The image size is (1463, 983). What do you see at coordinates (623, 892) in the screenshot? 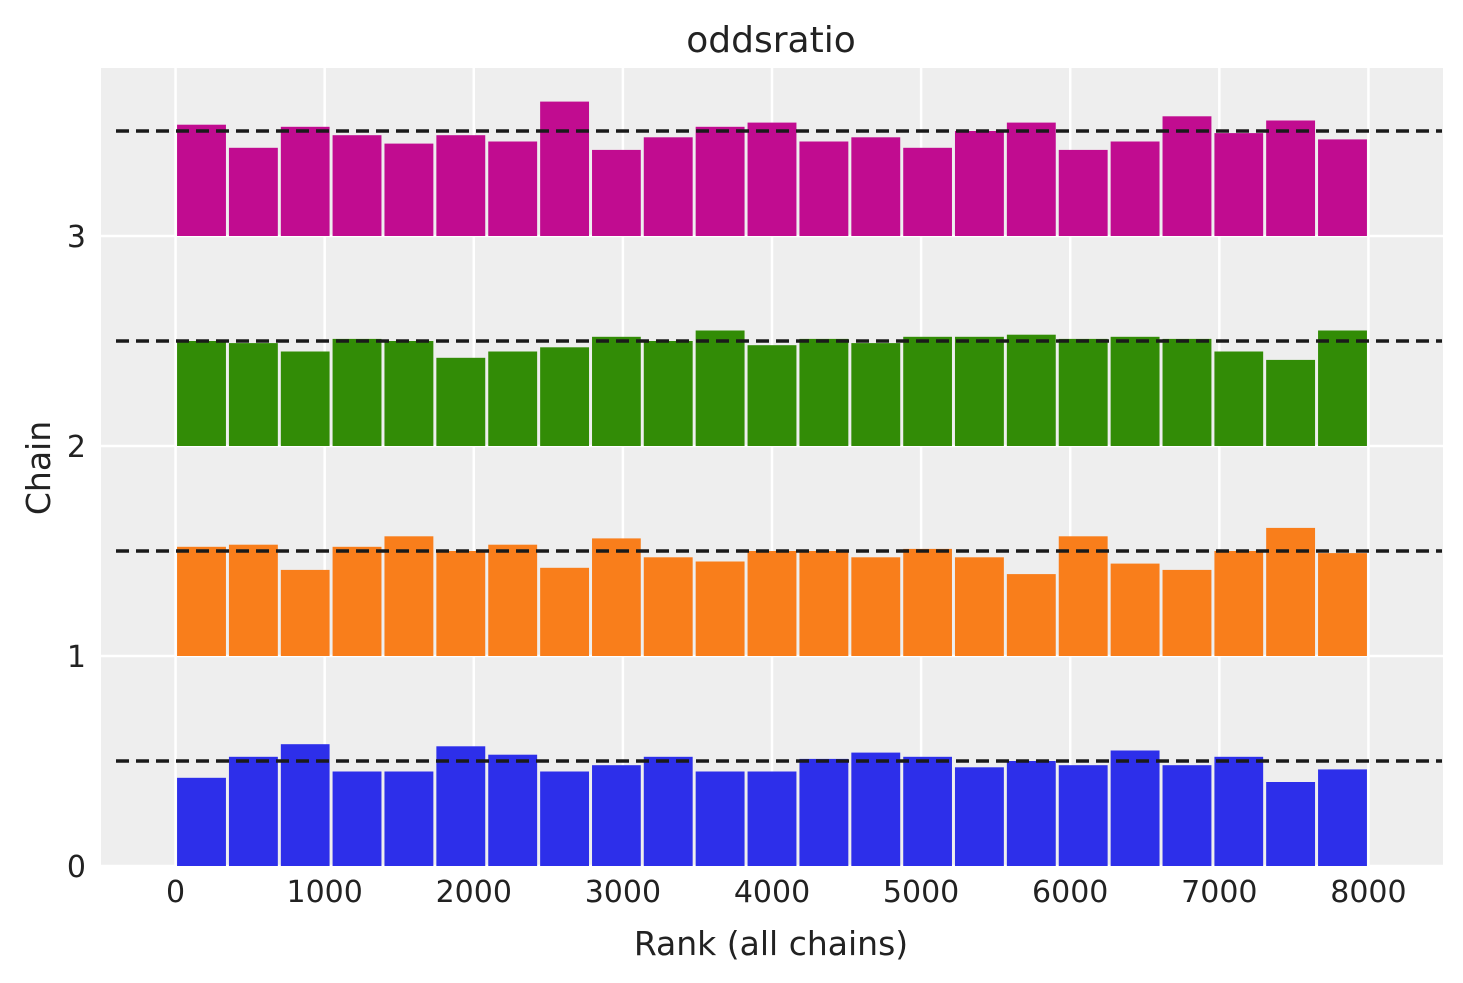
I see `x-tick-label: 3000` at bounding box center [623, 892].